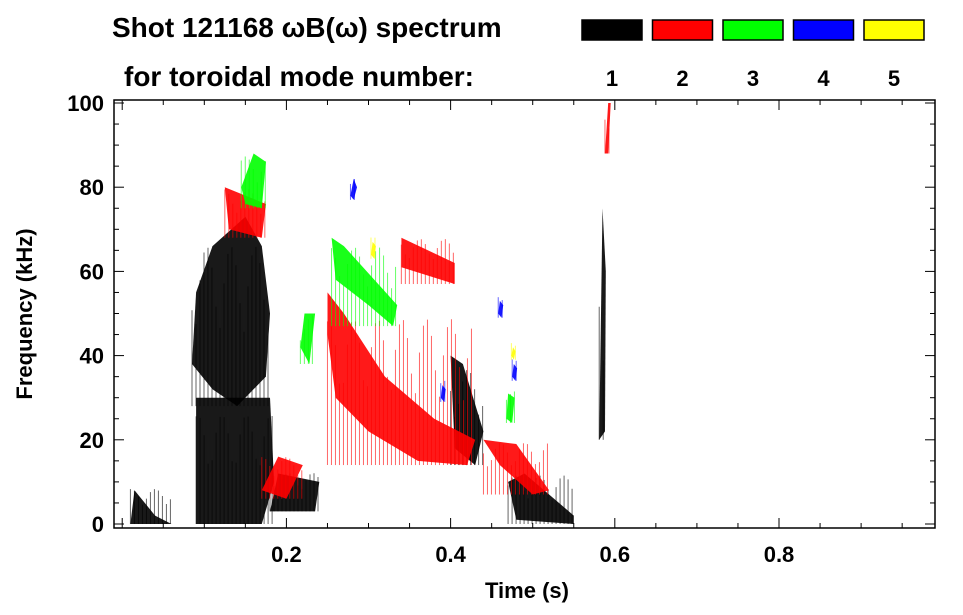  What do you see at coordinates (615, 554) in the screenshot?
I see `x-tick-label: 0.6` at bounding box center [615, 554].